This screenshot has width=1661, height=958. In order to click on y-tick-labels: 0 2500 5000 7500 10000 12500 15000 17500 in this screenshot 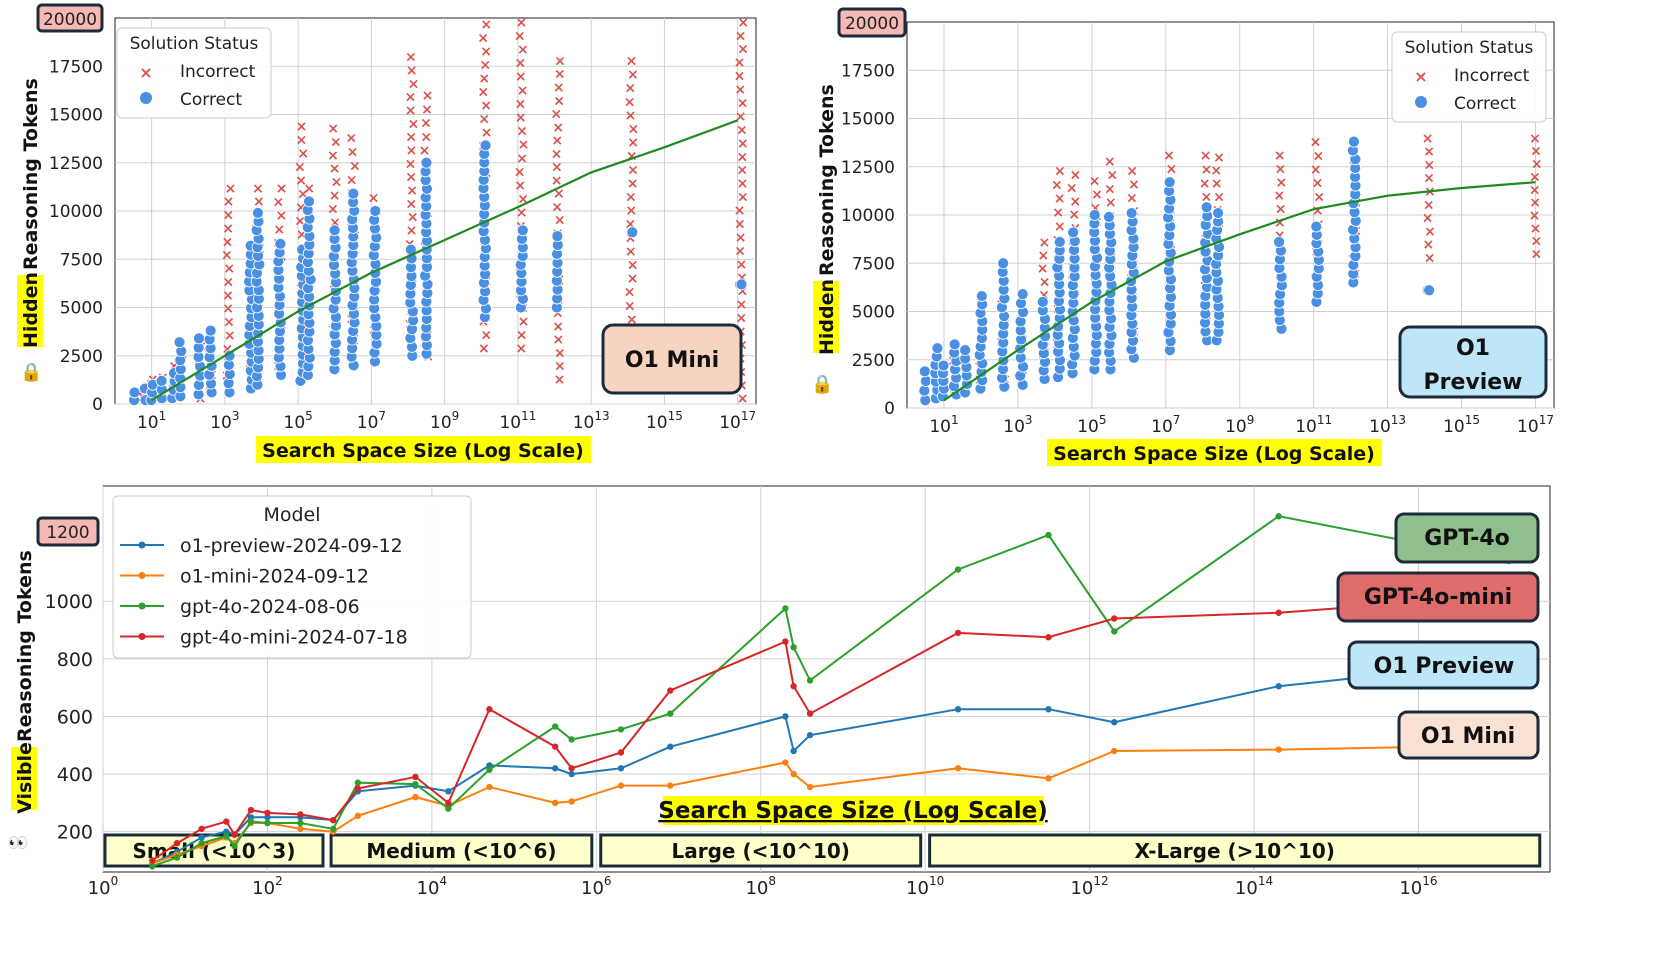, I will do `click(76, 236)`.